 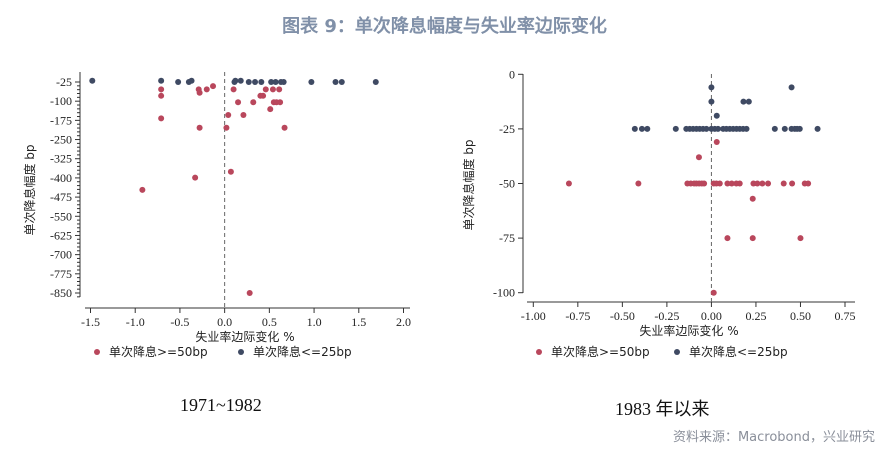 I want to click on y-tick-label: -775, so click(x=61, y=274).